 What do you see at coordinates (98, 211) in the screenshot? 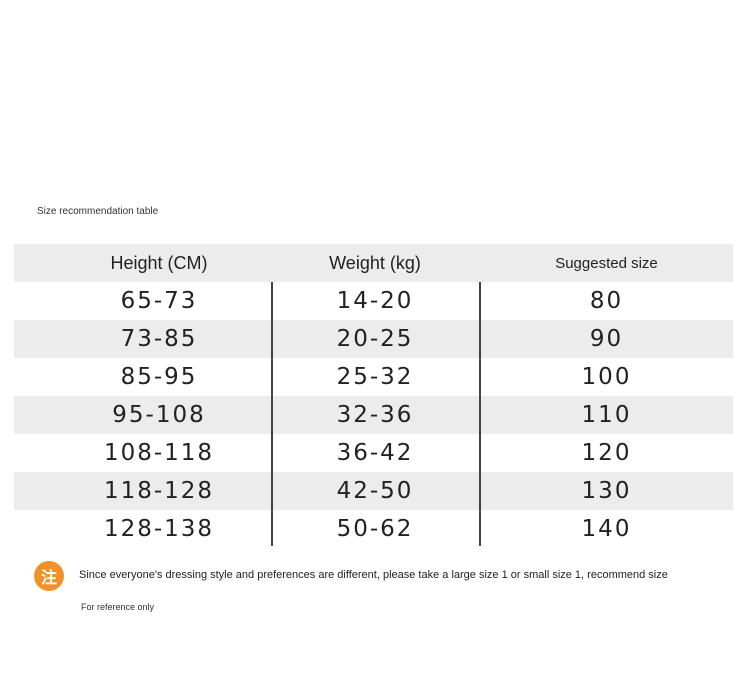
I see `table-title: Size recommendation table` at bounding box center [98, 211].